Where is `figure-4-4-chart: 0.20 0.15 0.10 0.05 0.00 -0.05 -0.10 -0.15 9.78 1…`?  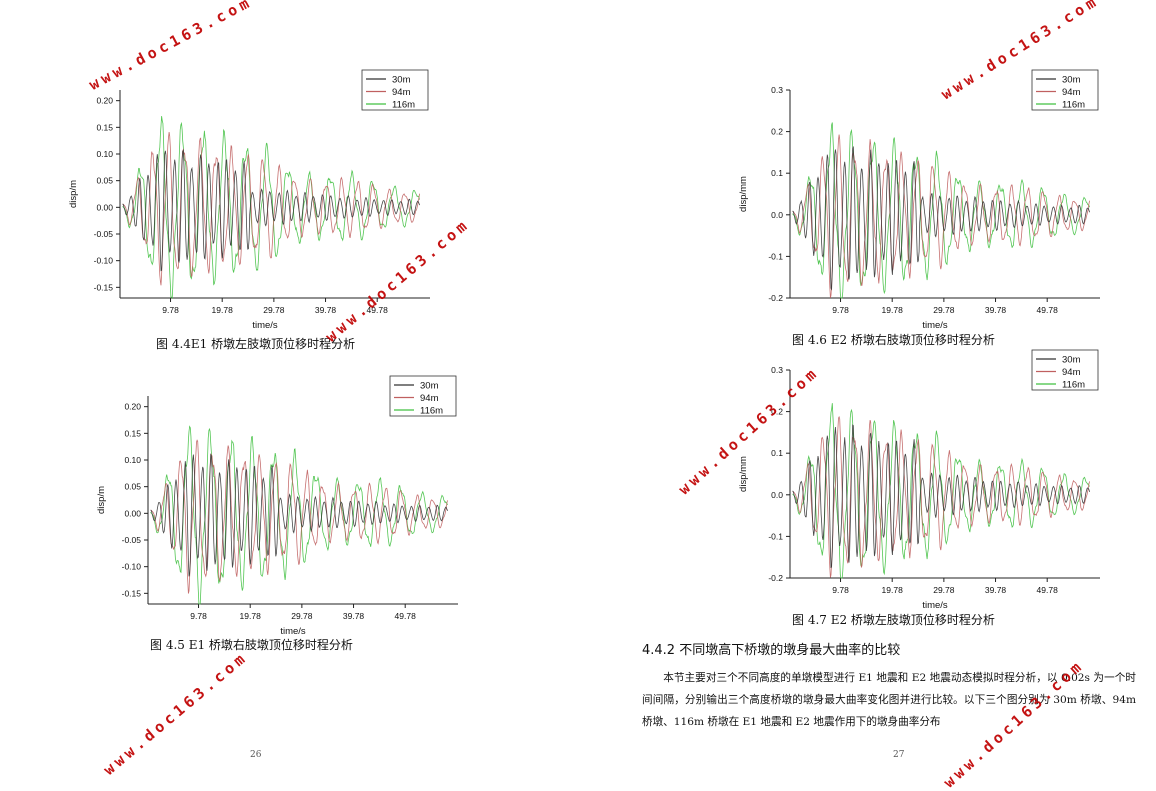 figure-4-4-chart: 0.20 0.15 0.10 0.05 0.00 -0.05 -0.10 -0.15 9.78 1… is located at coordinates (250, 198).